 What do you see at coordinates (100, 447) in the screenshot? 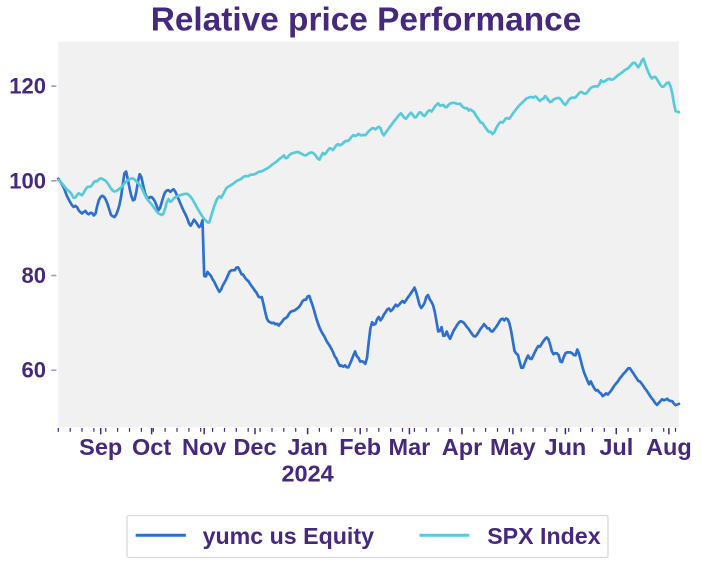
I see `svg-text: Sep` at bounding box center [100, 447].